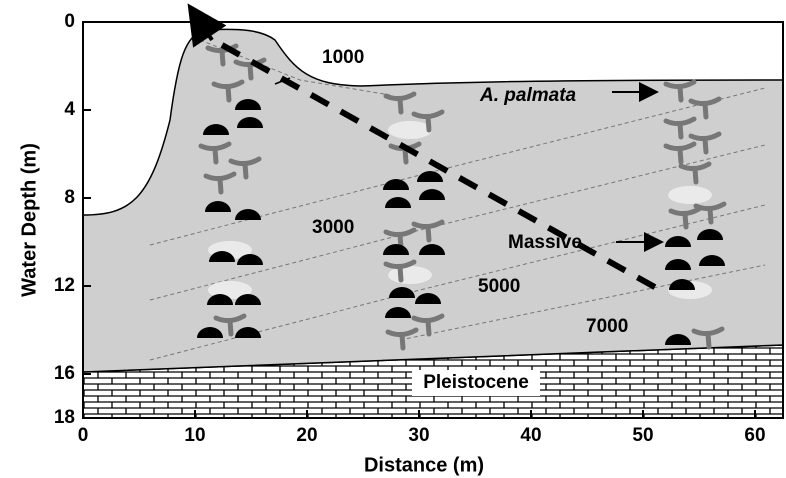 The height and width of the screenshot is (478, 786). I want to click on annotation: 1000, so click(343, 57).